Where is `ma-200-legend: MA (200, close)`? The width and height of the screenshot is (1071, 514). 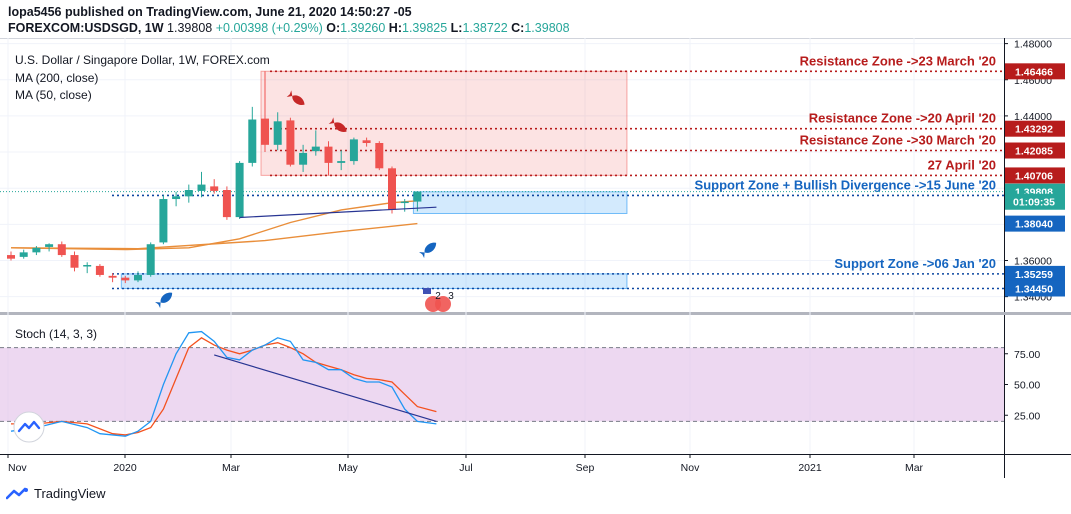 ma-200-legend: MA (200, close) is located at coordinates (56, 78).